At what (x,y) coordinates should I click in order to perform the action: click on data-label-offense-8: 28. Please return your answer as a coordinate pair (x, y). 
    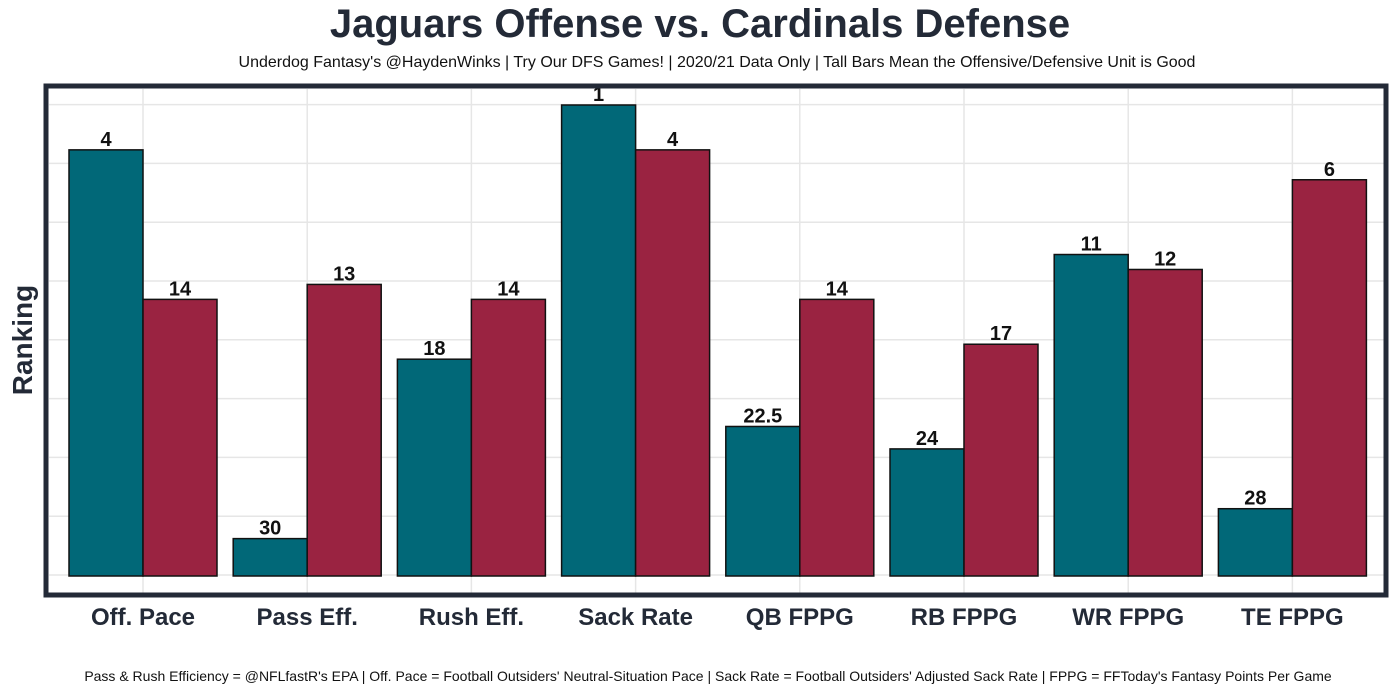
    Looking at the image, I should click on (1255, 499).